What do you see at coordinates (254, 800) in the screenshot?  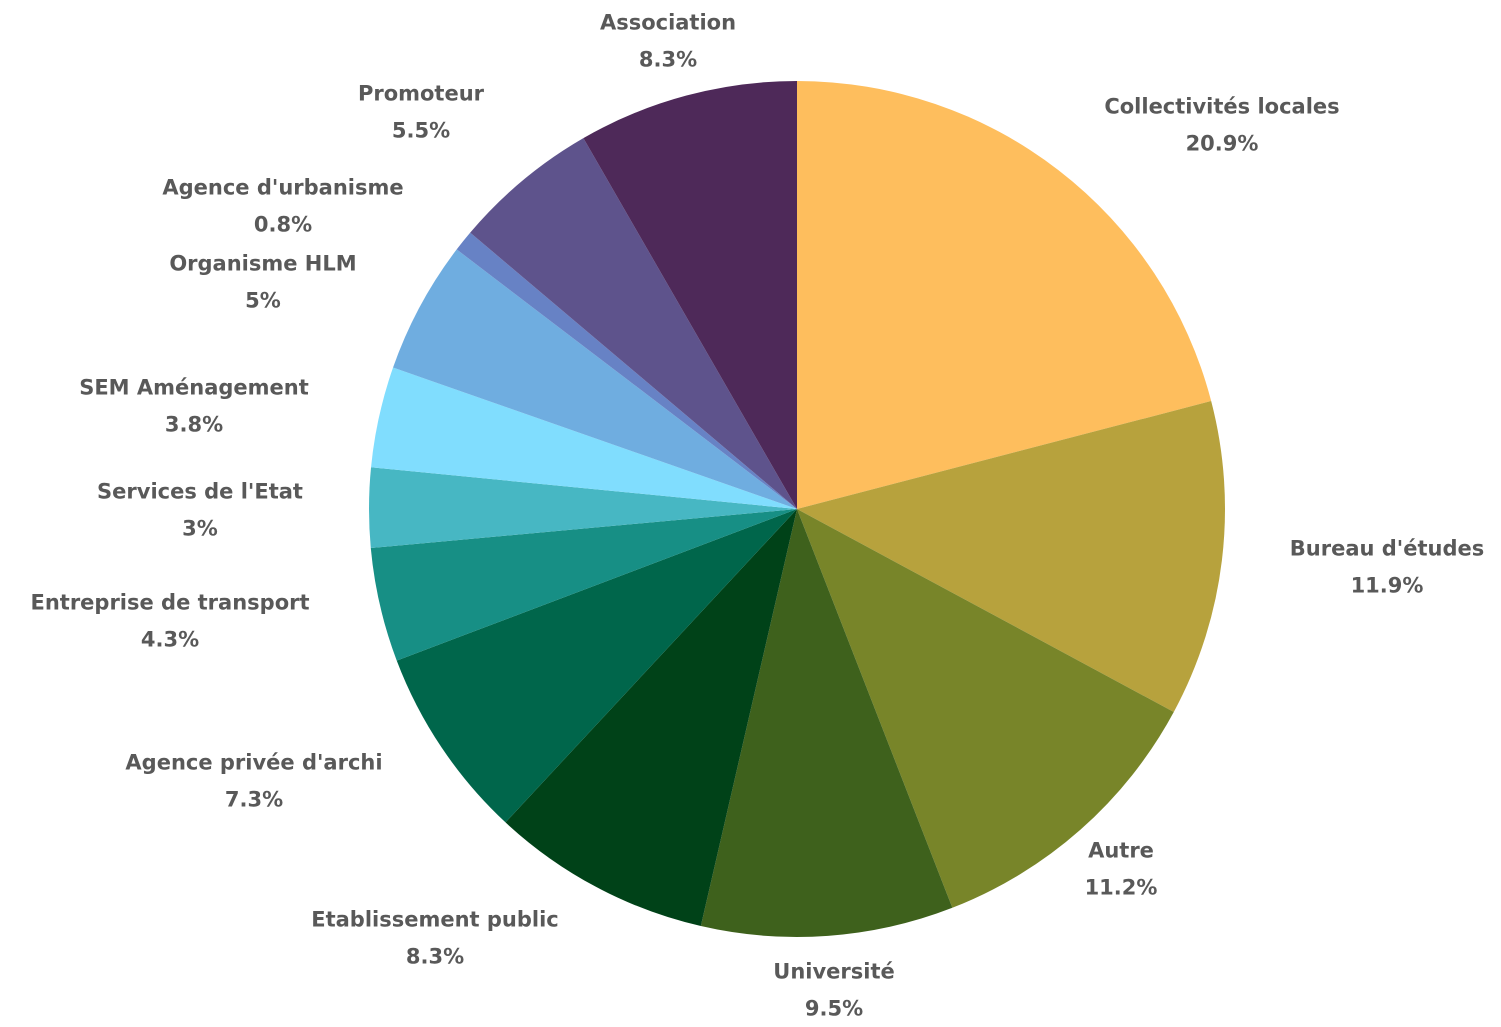 I see `slice-value-label: 7.3%` at bounding box center [254, 800].